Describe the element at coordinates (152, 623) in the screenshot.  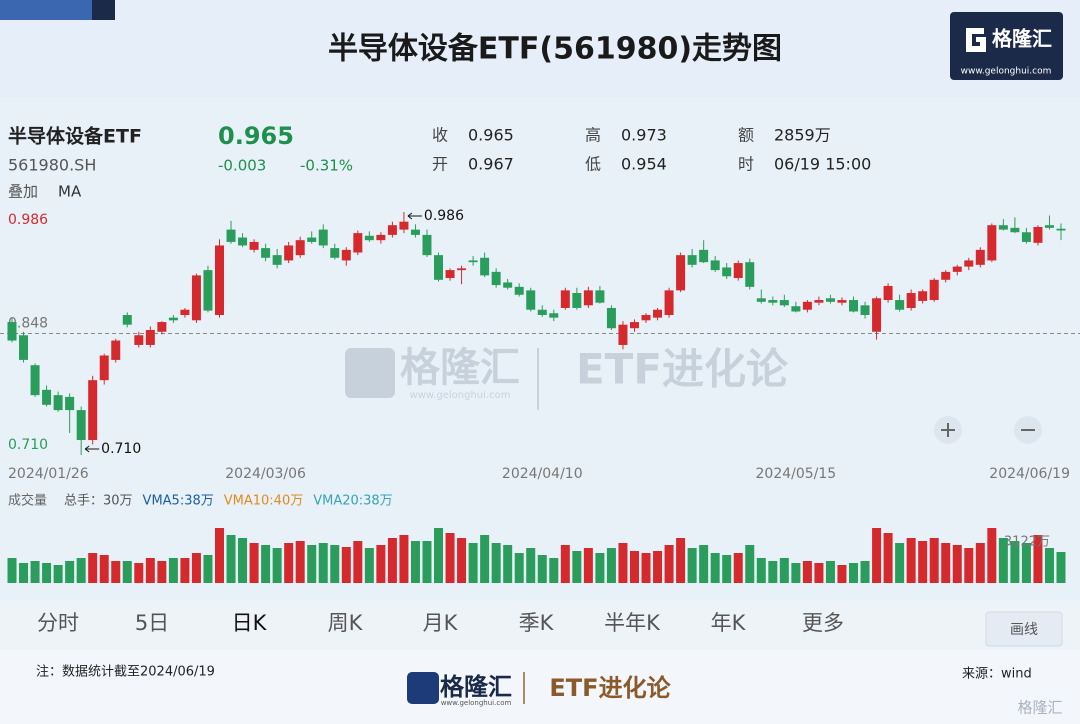
I see `tab: 5日` at that location.